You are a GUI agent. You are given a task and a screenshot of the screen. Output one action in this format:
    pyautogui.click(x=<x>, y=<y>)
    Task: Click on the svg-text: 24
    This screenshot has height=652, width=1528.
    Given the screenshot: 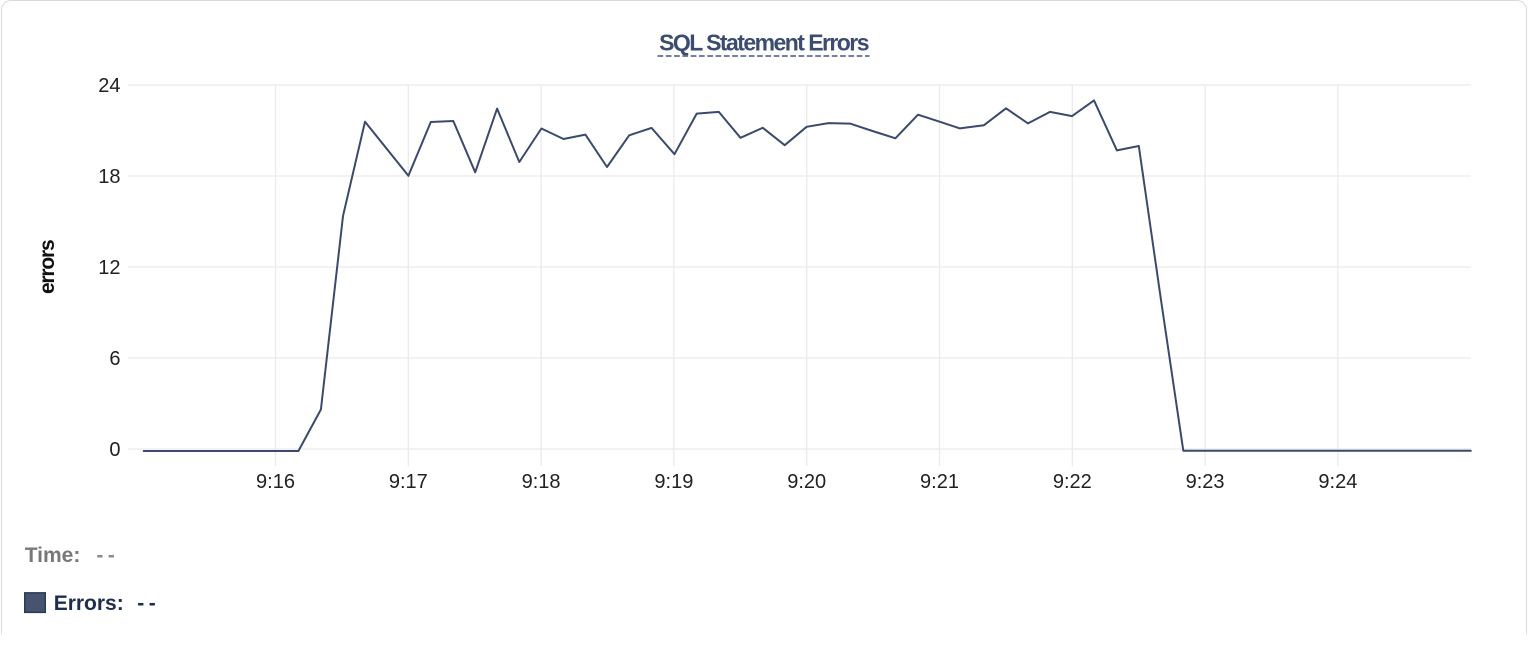 What is the action you would take?
    pyautogui.click(x=109, y=86)
    